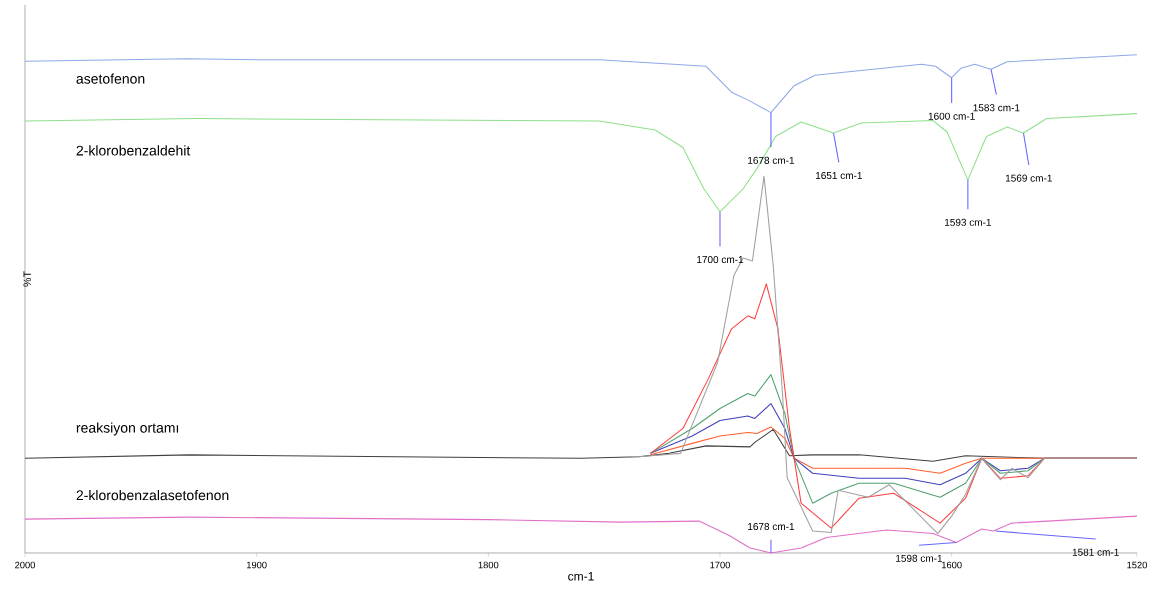 The height and width of the screenshot is (598, 1159). I want to click on x-tick-label: 1600, so click(951, 565).